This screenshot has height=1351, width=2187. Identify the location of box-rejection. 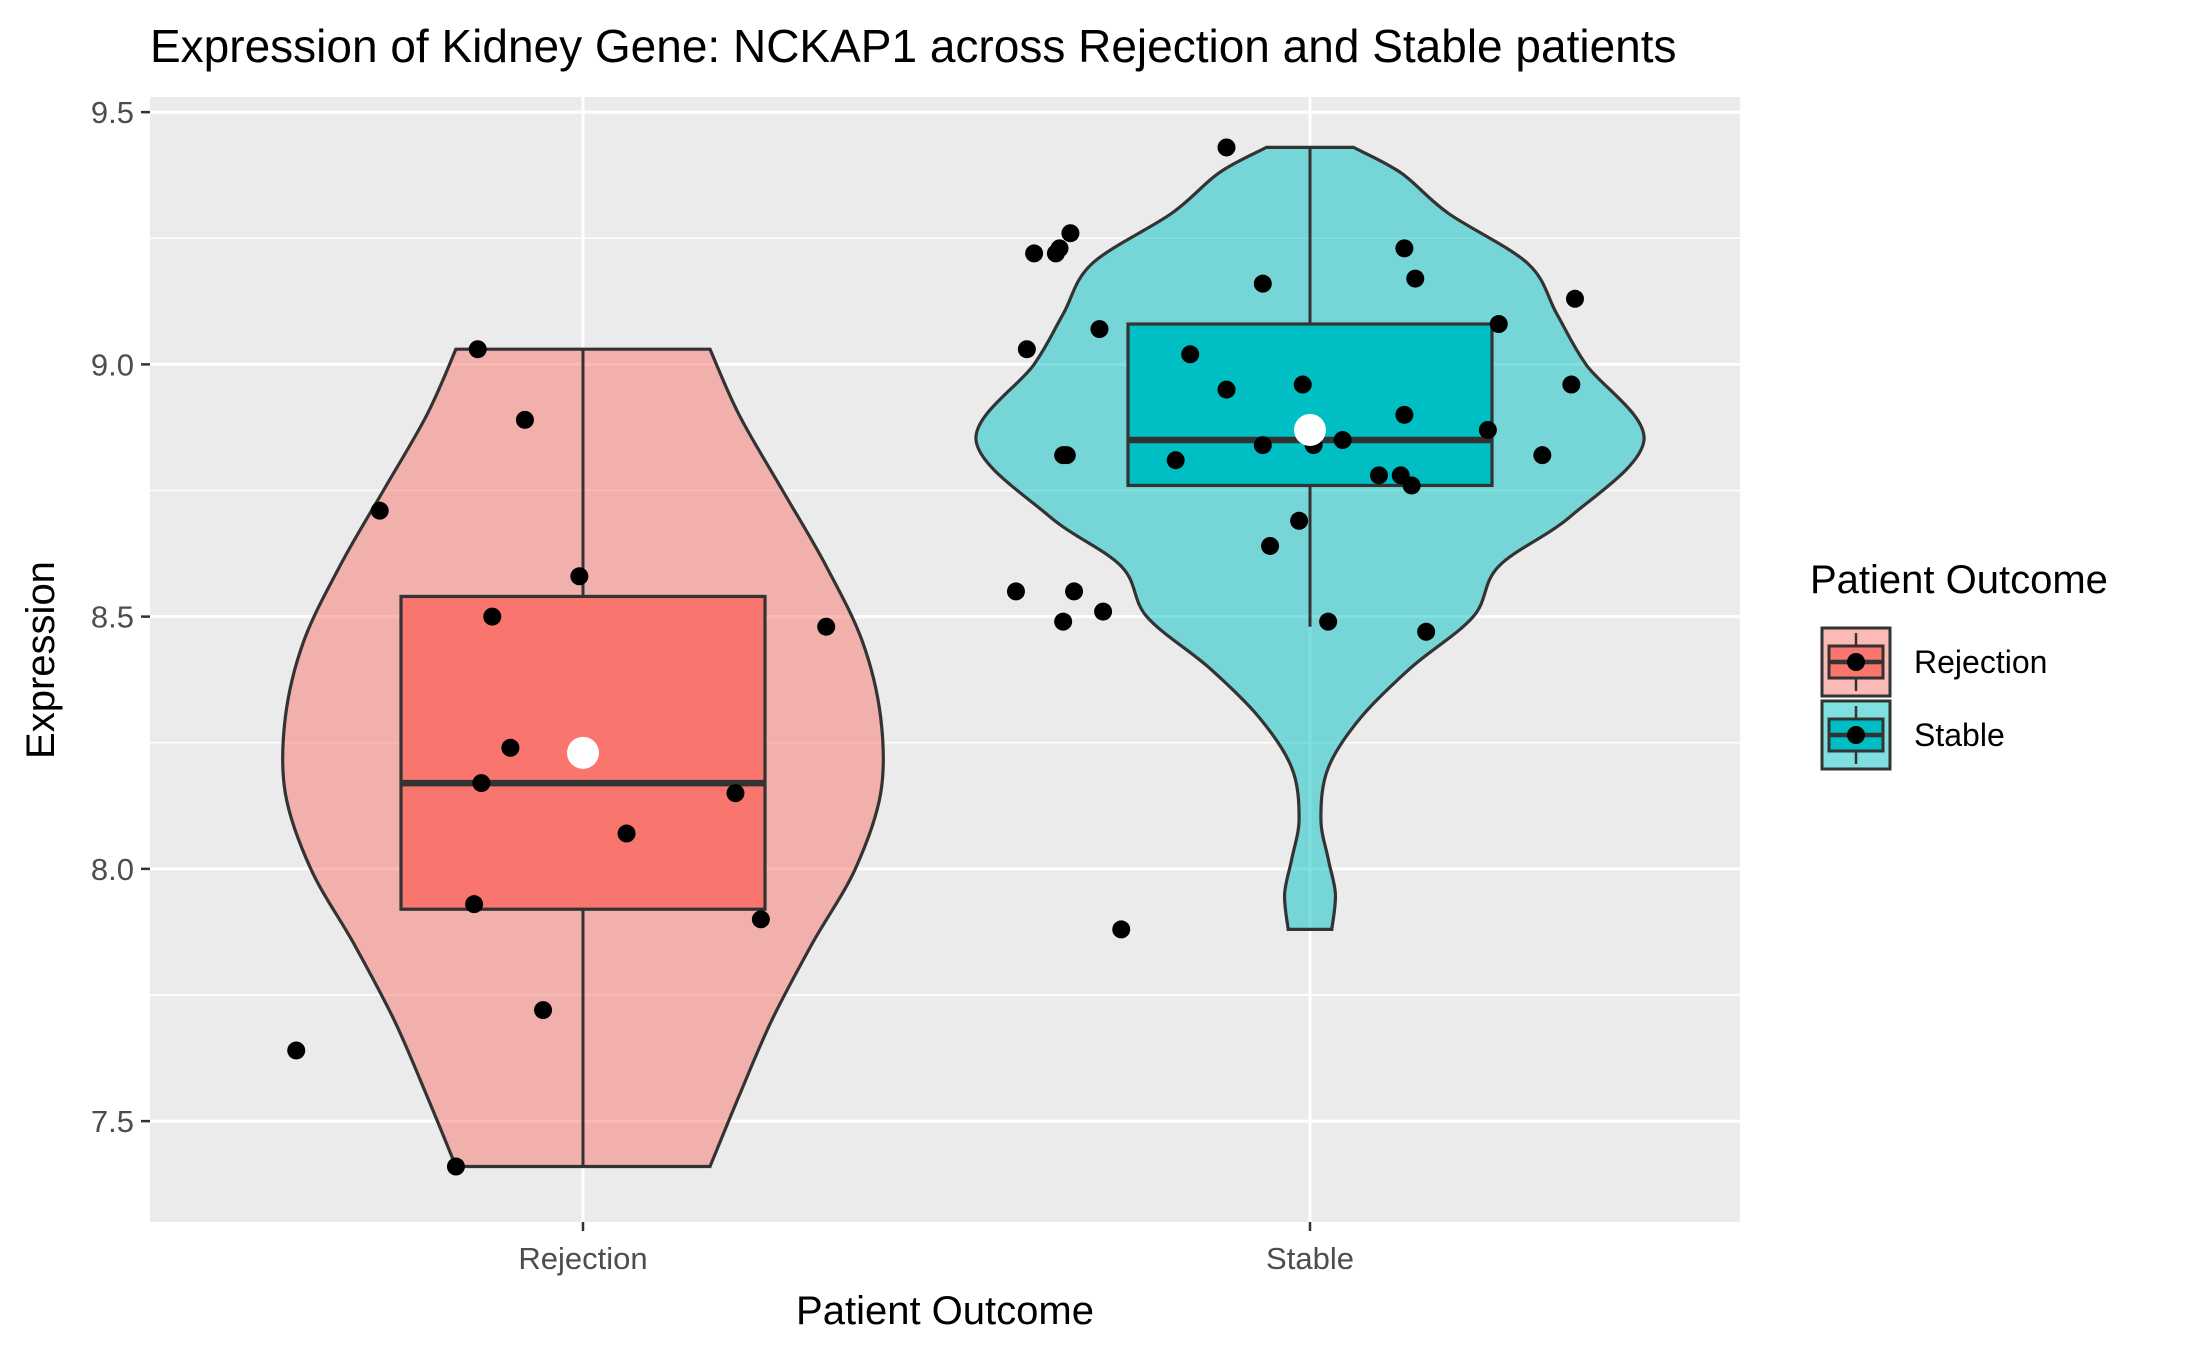
(583, 752).